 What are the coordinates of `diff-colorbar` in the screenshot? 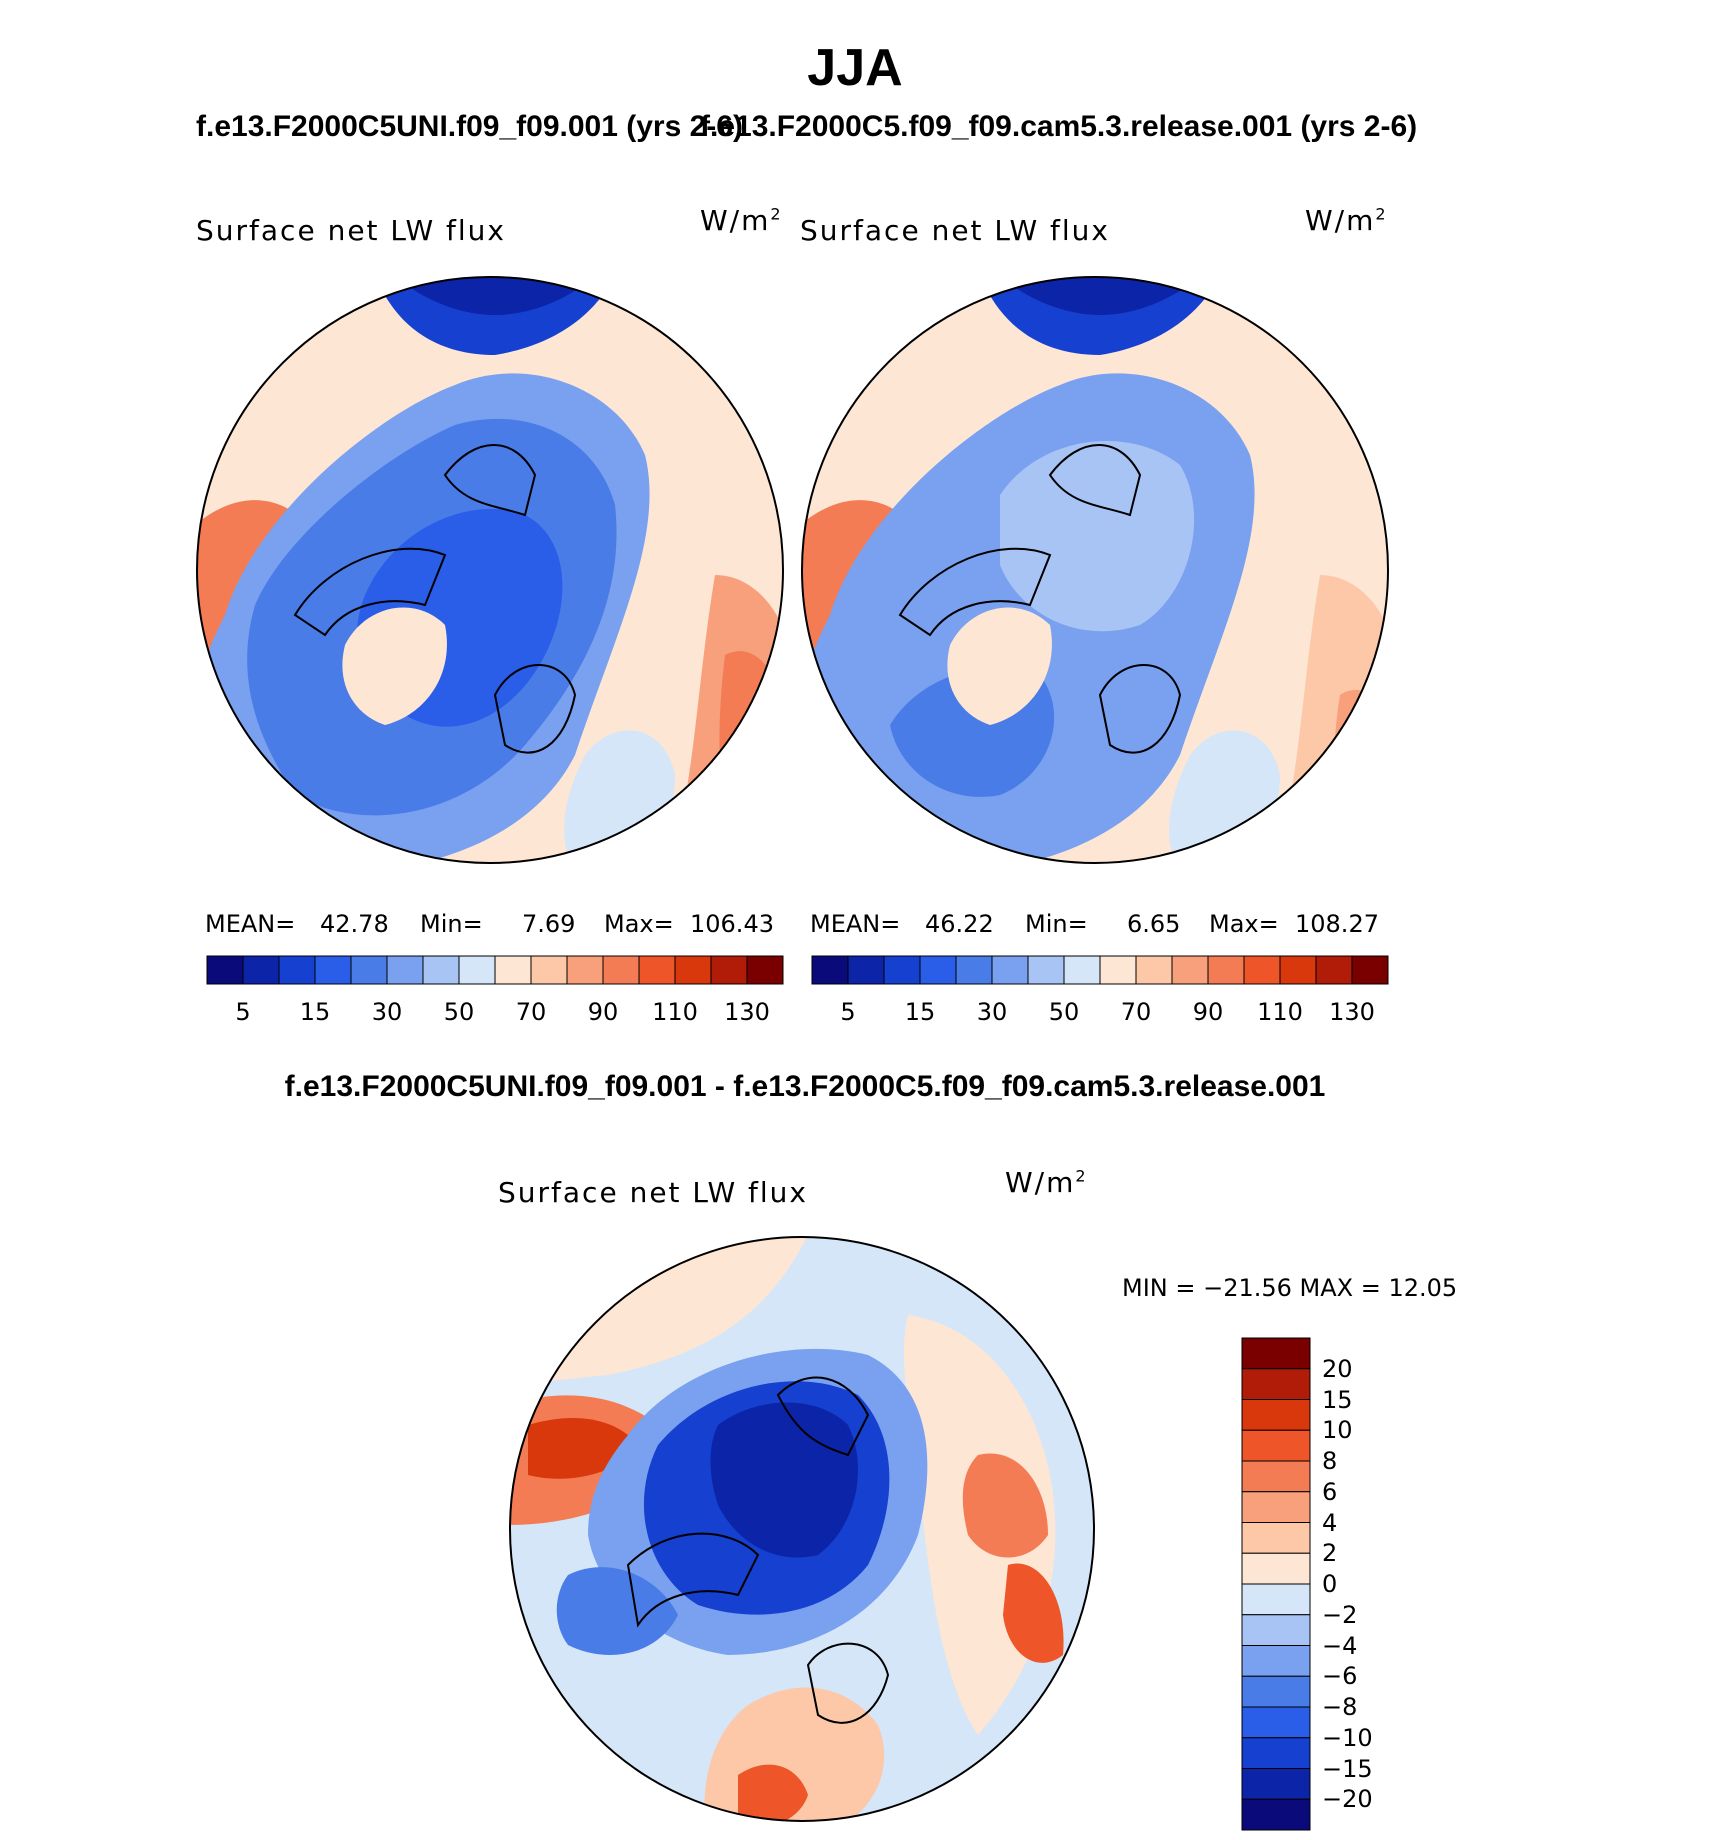 It's located at (1276, 1584).